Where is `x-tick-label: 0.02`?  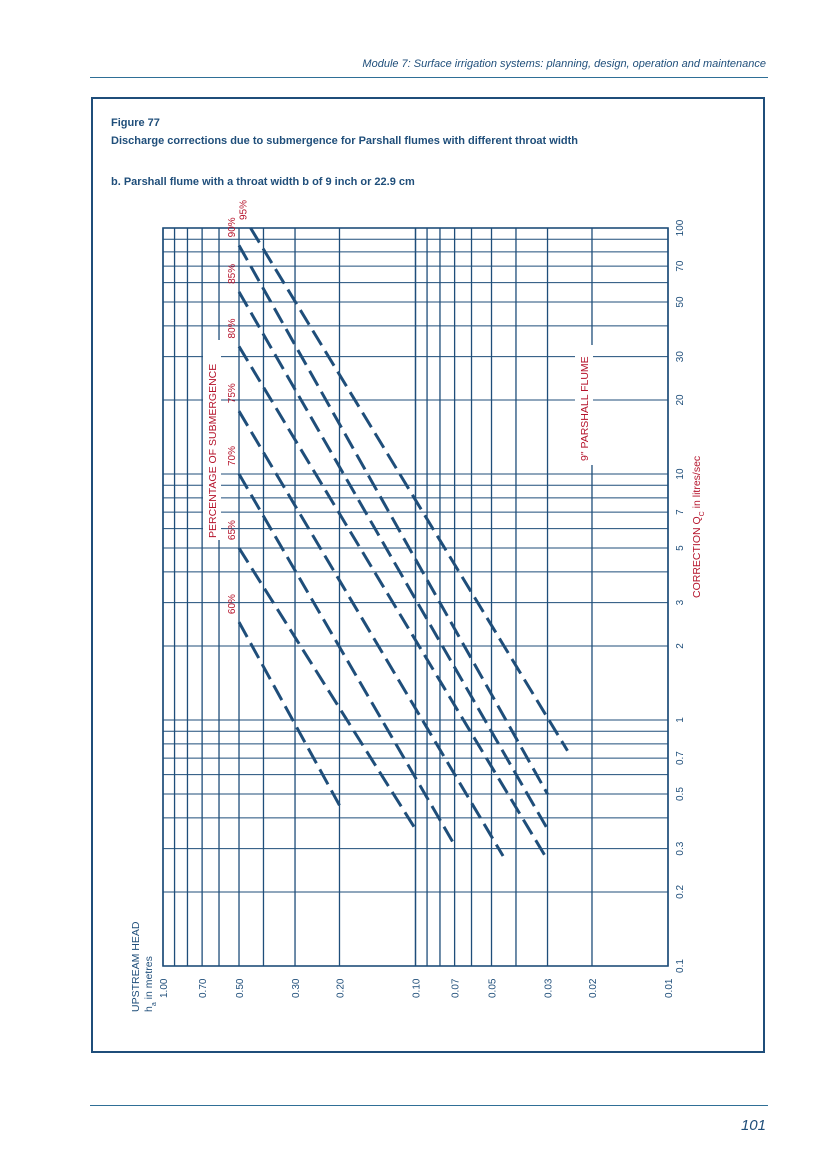
x-tick-label: 0.02 is located at coordinates (593, 988).